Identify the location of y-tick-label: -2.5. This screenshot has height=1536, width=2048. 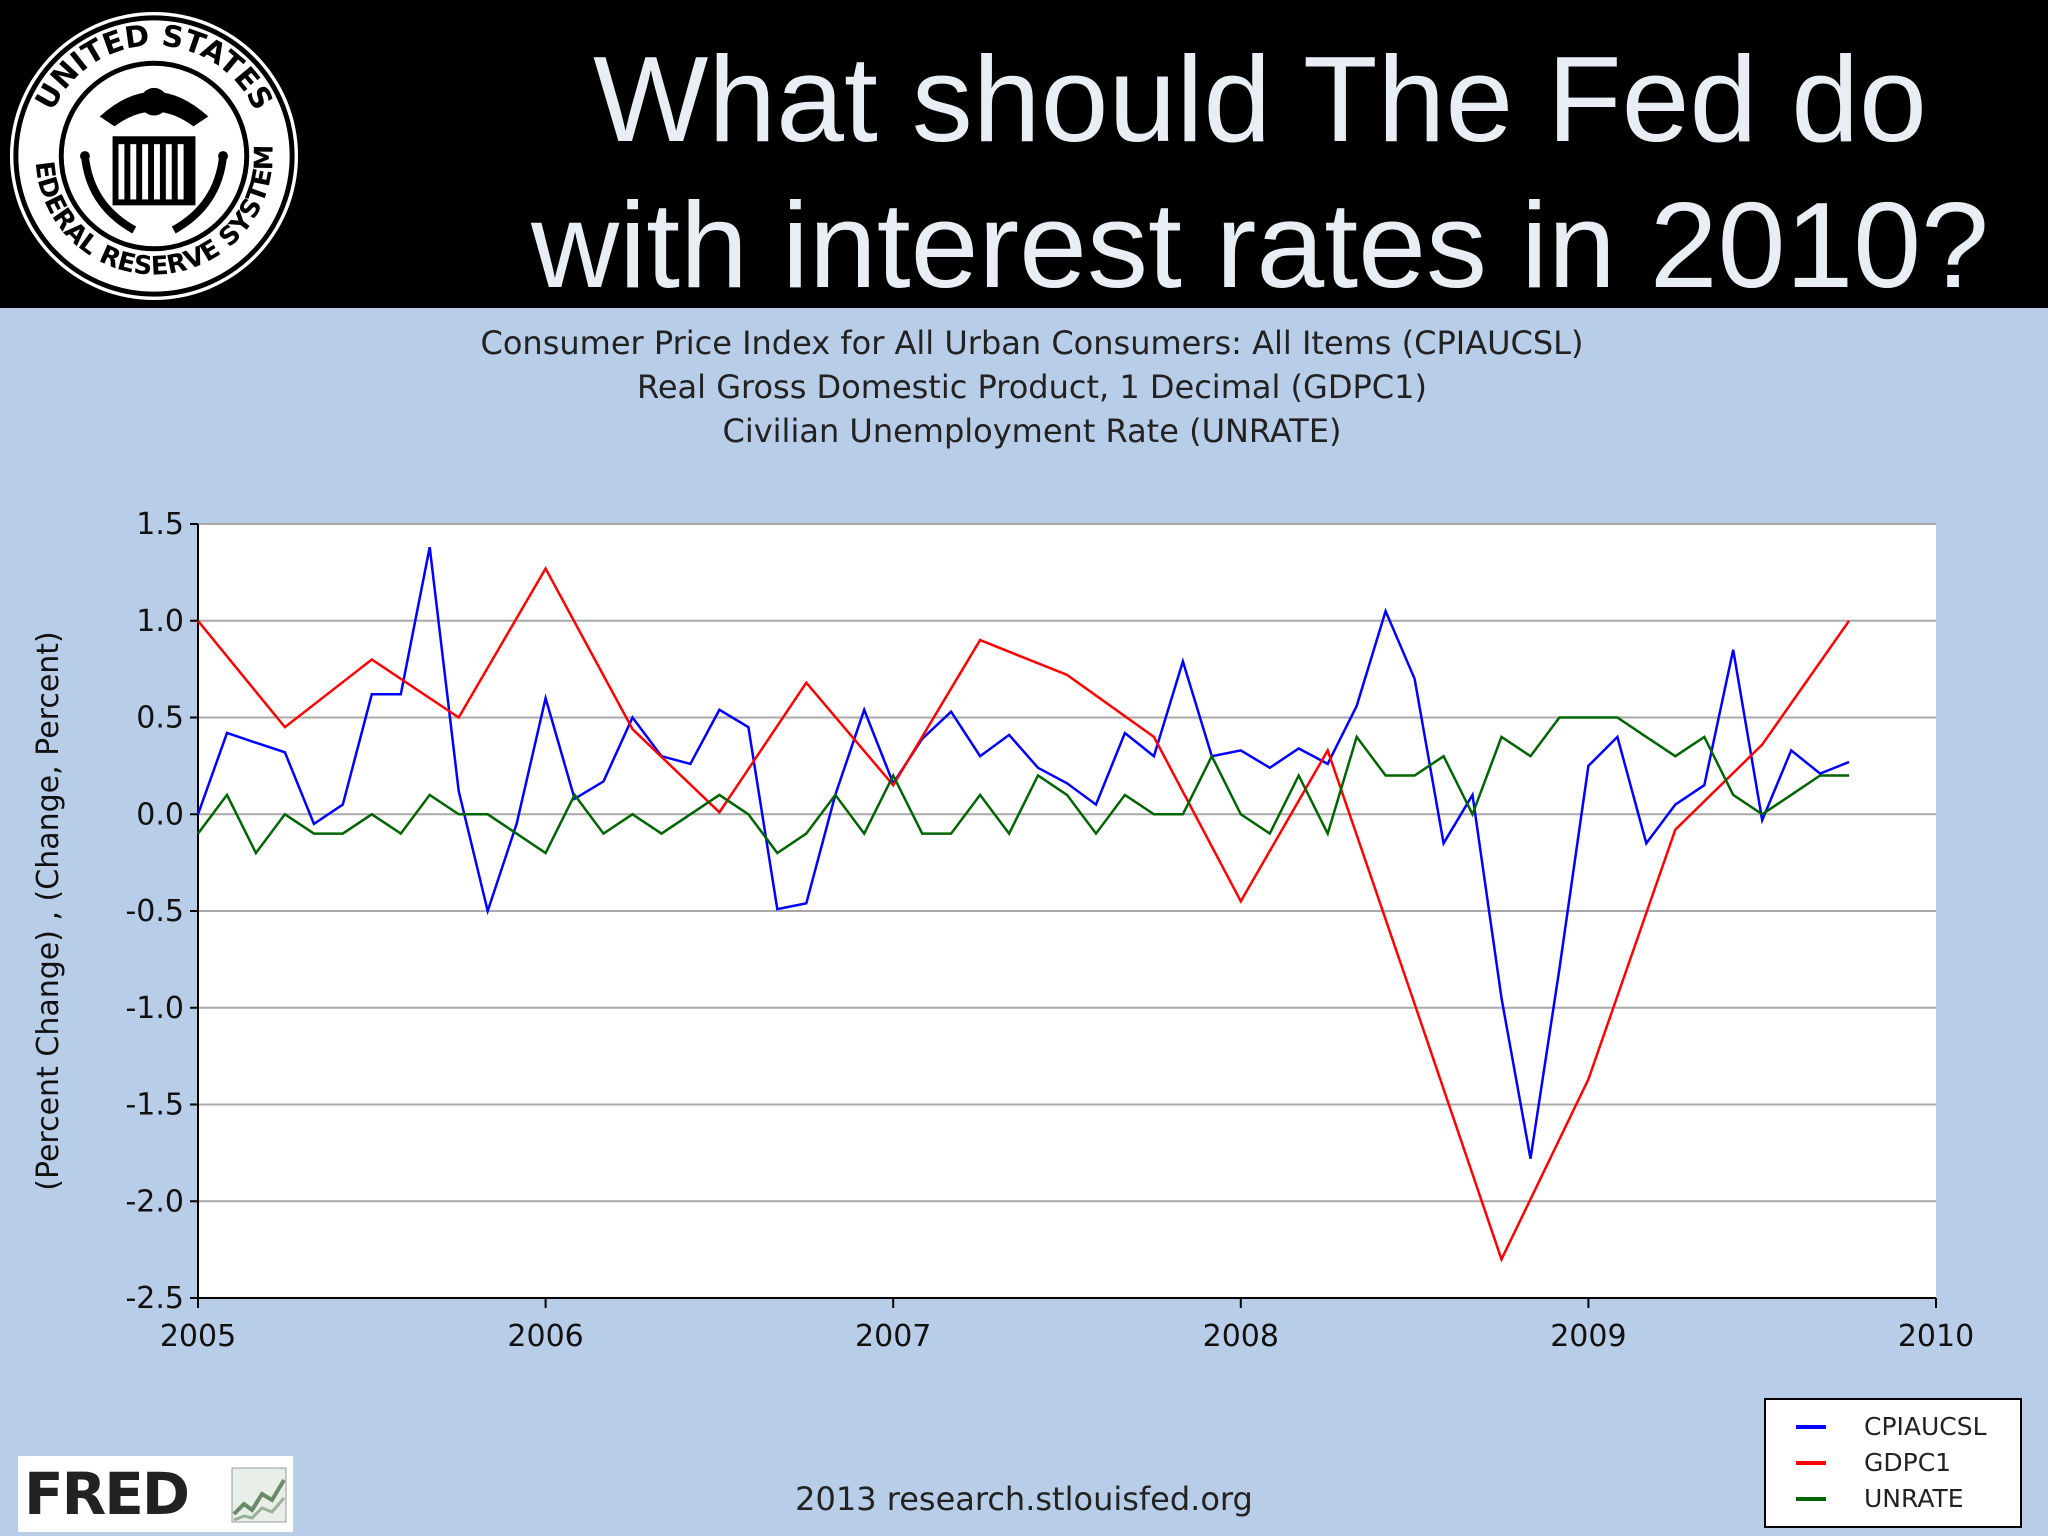
(154, 1298).